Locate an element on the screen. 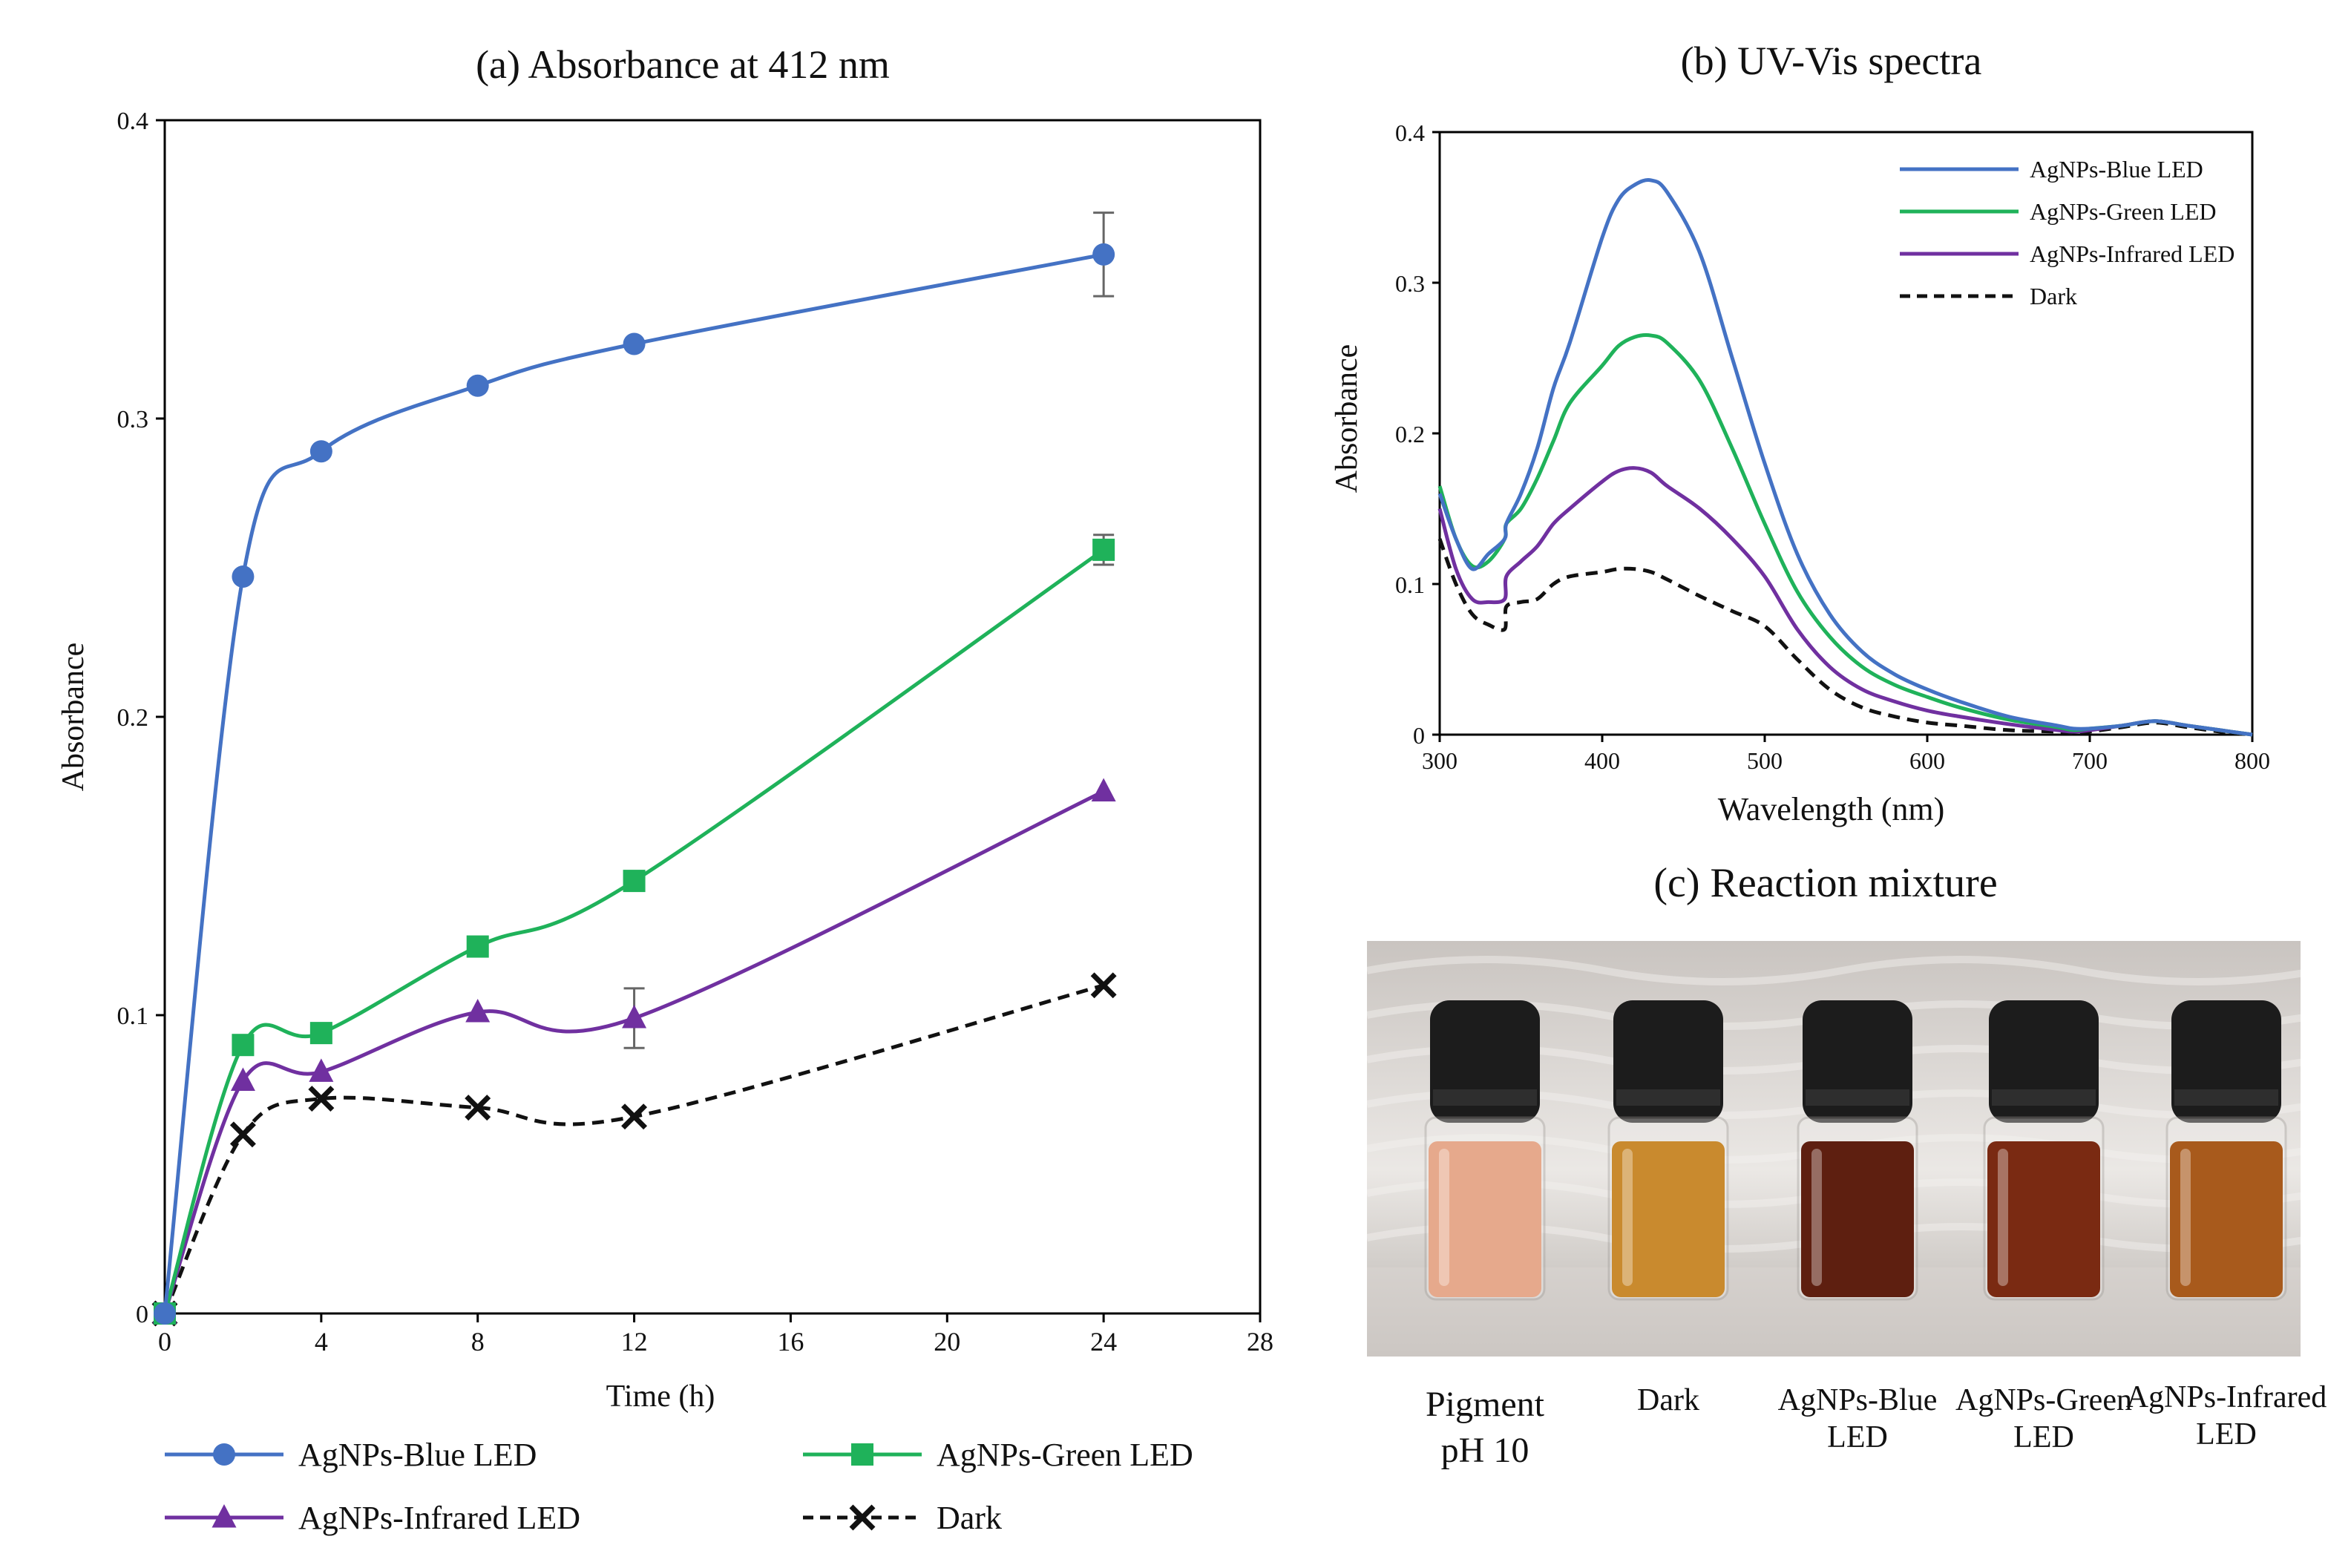  y-tick-label-b: 0.4 is located at coordinates (1410, 132).